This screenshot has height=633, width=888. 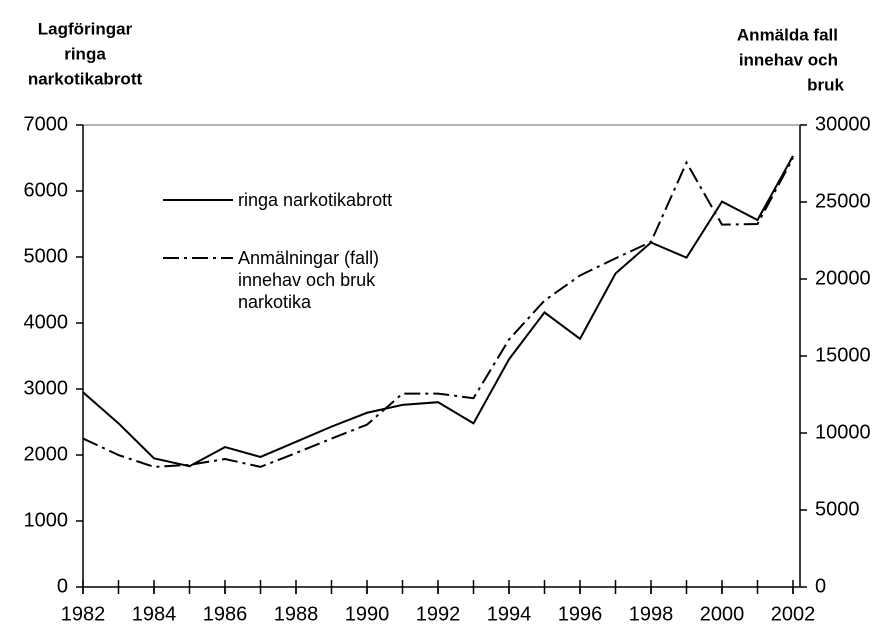 What do you see at coordinates (358, 200) in the screenshot?
I see `legend-label: ringa narkotikabrott` at bounding box center [358, 200].